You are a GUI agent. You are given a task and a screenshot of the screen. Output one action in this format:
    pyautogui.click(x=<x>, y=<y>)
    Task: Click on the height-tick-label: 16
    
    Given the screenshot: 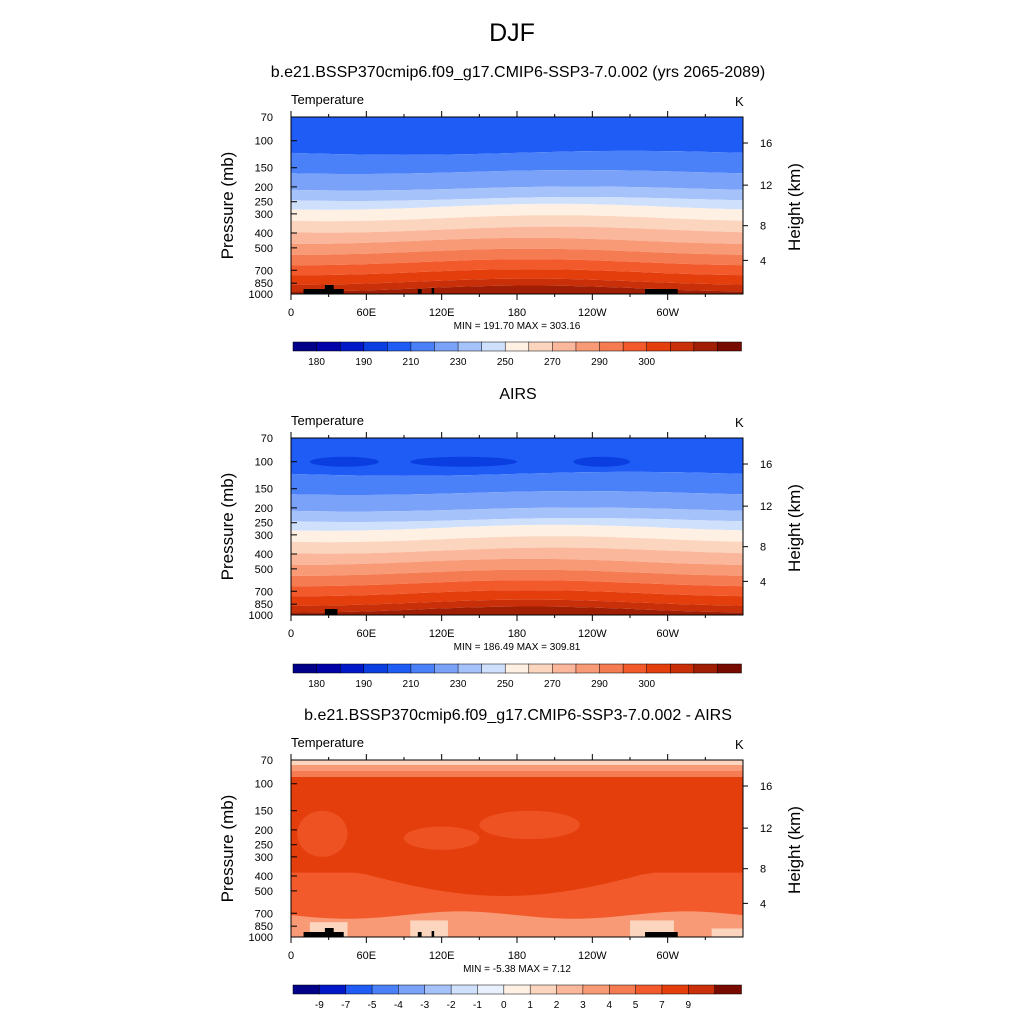 What is the action you would take?
    pyautogui.click(x=766, y=144)
    